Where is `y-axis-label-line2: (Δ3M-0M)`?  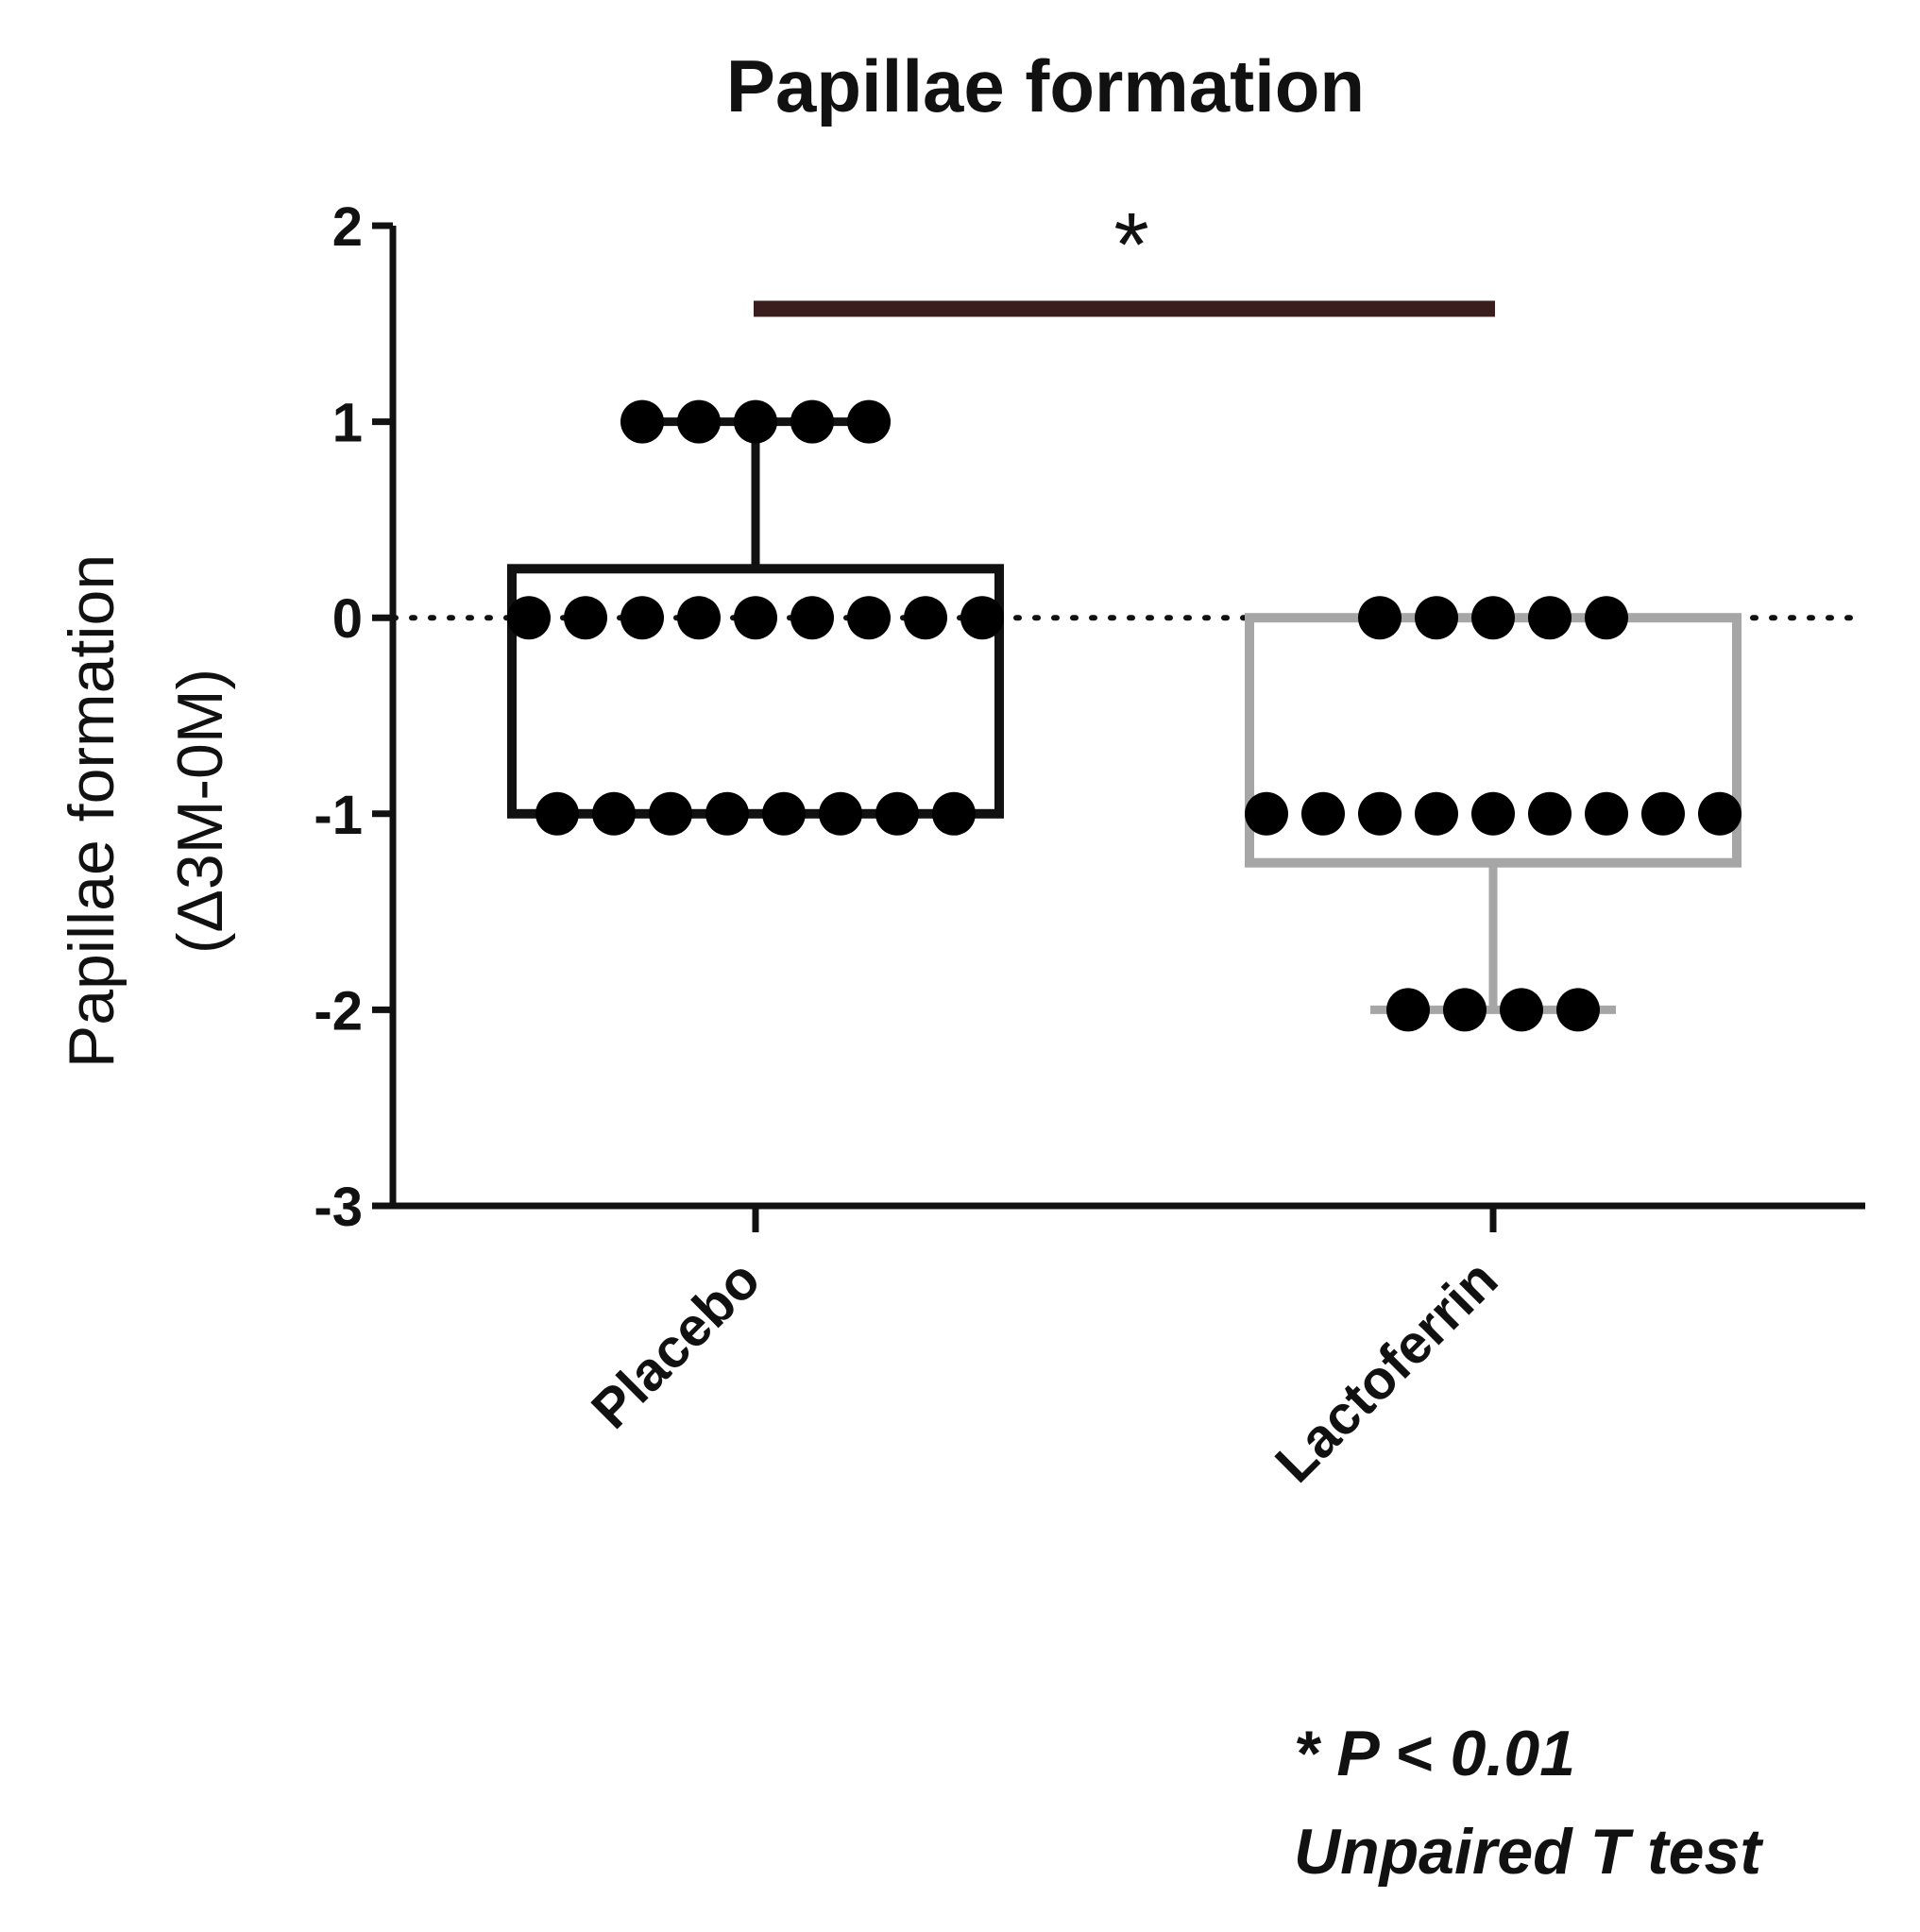
y-axis-label-line2: (Δ3M-0M) is located at coordinates (200, 811).